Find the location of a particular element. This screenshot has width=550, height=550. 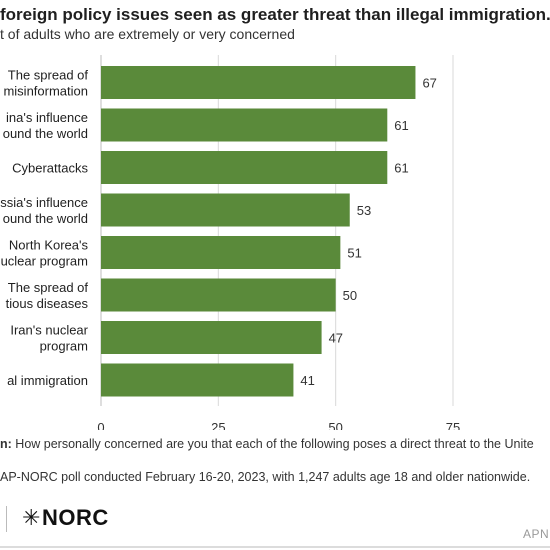

x-tick-label: 75 is located at coordinates (453, 425).